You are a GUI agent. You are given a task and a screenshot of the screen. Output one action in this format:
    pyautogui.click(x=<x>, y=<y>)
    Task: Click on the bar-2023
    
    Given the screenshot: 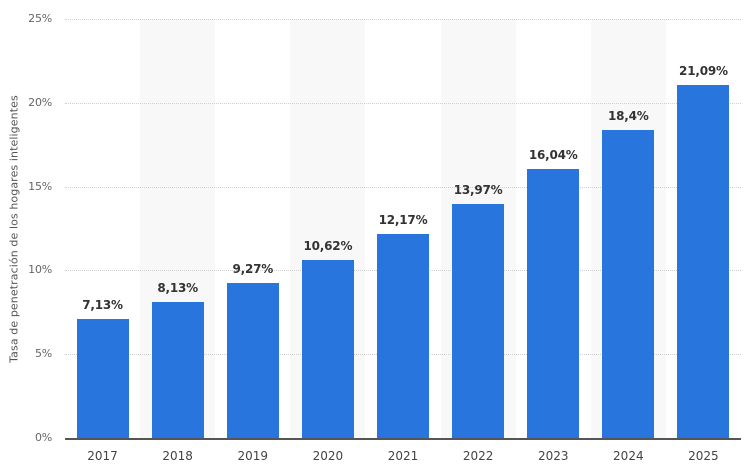 What is the action you would take?
    pyautogui.click(x=553, y=303)
    